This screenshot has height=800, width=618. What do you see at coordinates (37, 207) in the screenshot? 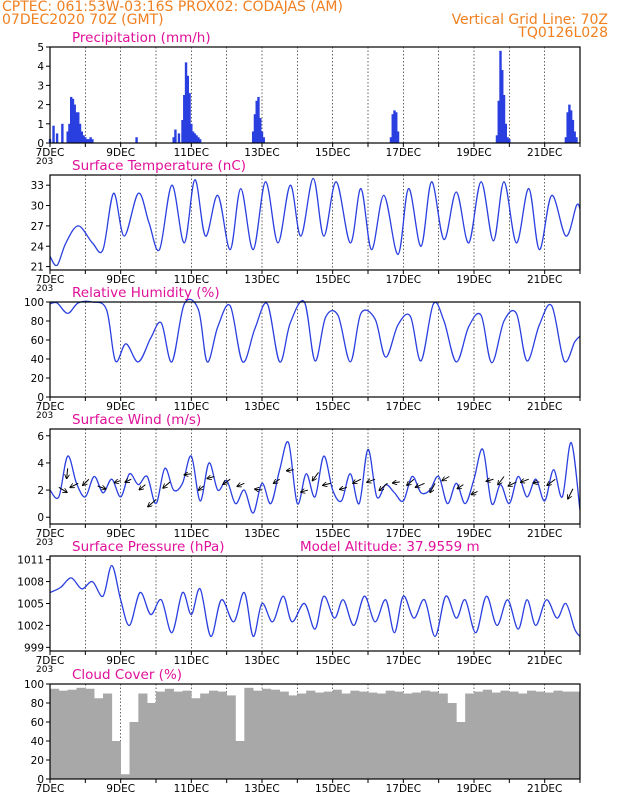
I see `y-tick-label: 30` at bounding box center [37, 207].